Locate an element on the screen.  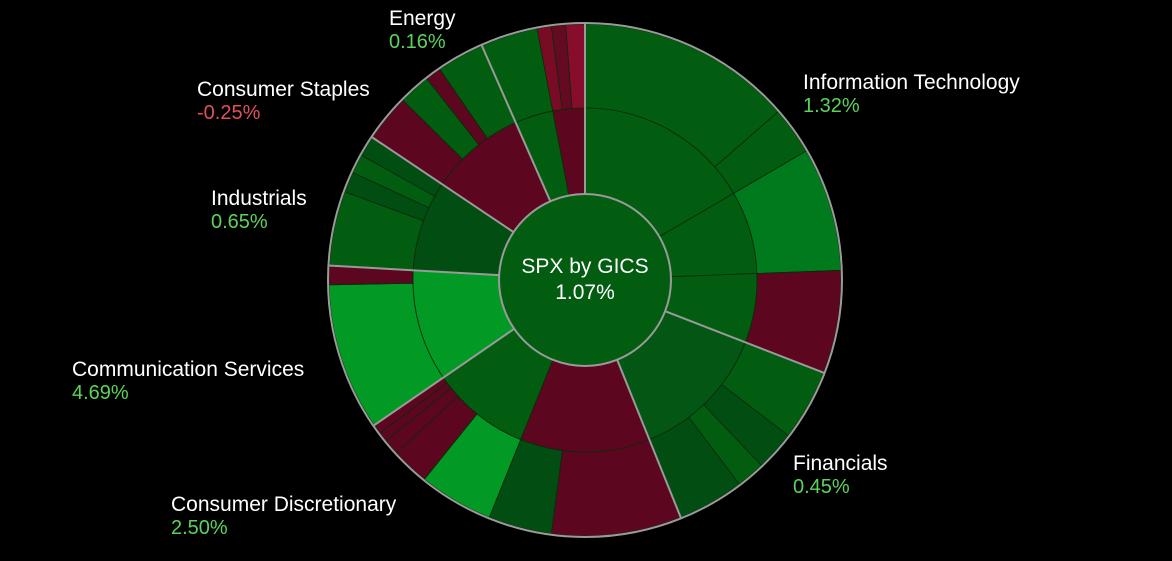
sector-label-consumer-staples: Consumer Staples-0.25% is located at coordinates (283, 101).